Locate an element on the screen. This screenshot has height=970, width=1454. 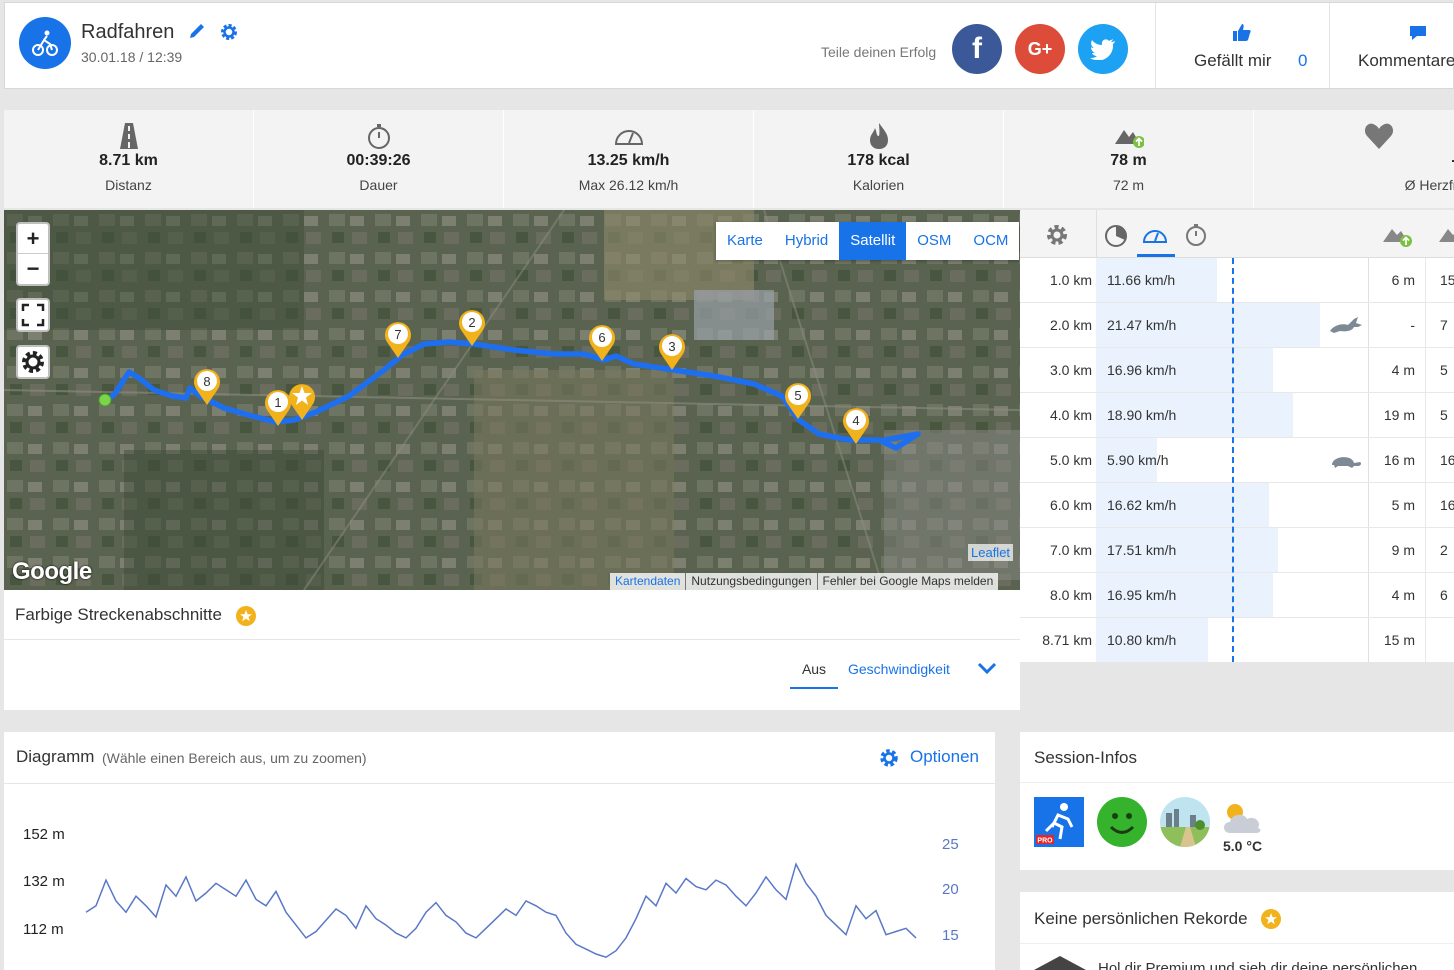
map-settings-button is located at coordinates (33, 362).